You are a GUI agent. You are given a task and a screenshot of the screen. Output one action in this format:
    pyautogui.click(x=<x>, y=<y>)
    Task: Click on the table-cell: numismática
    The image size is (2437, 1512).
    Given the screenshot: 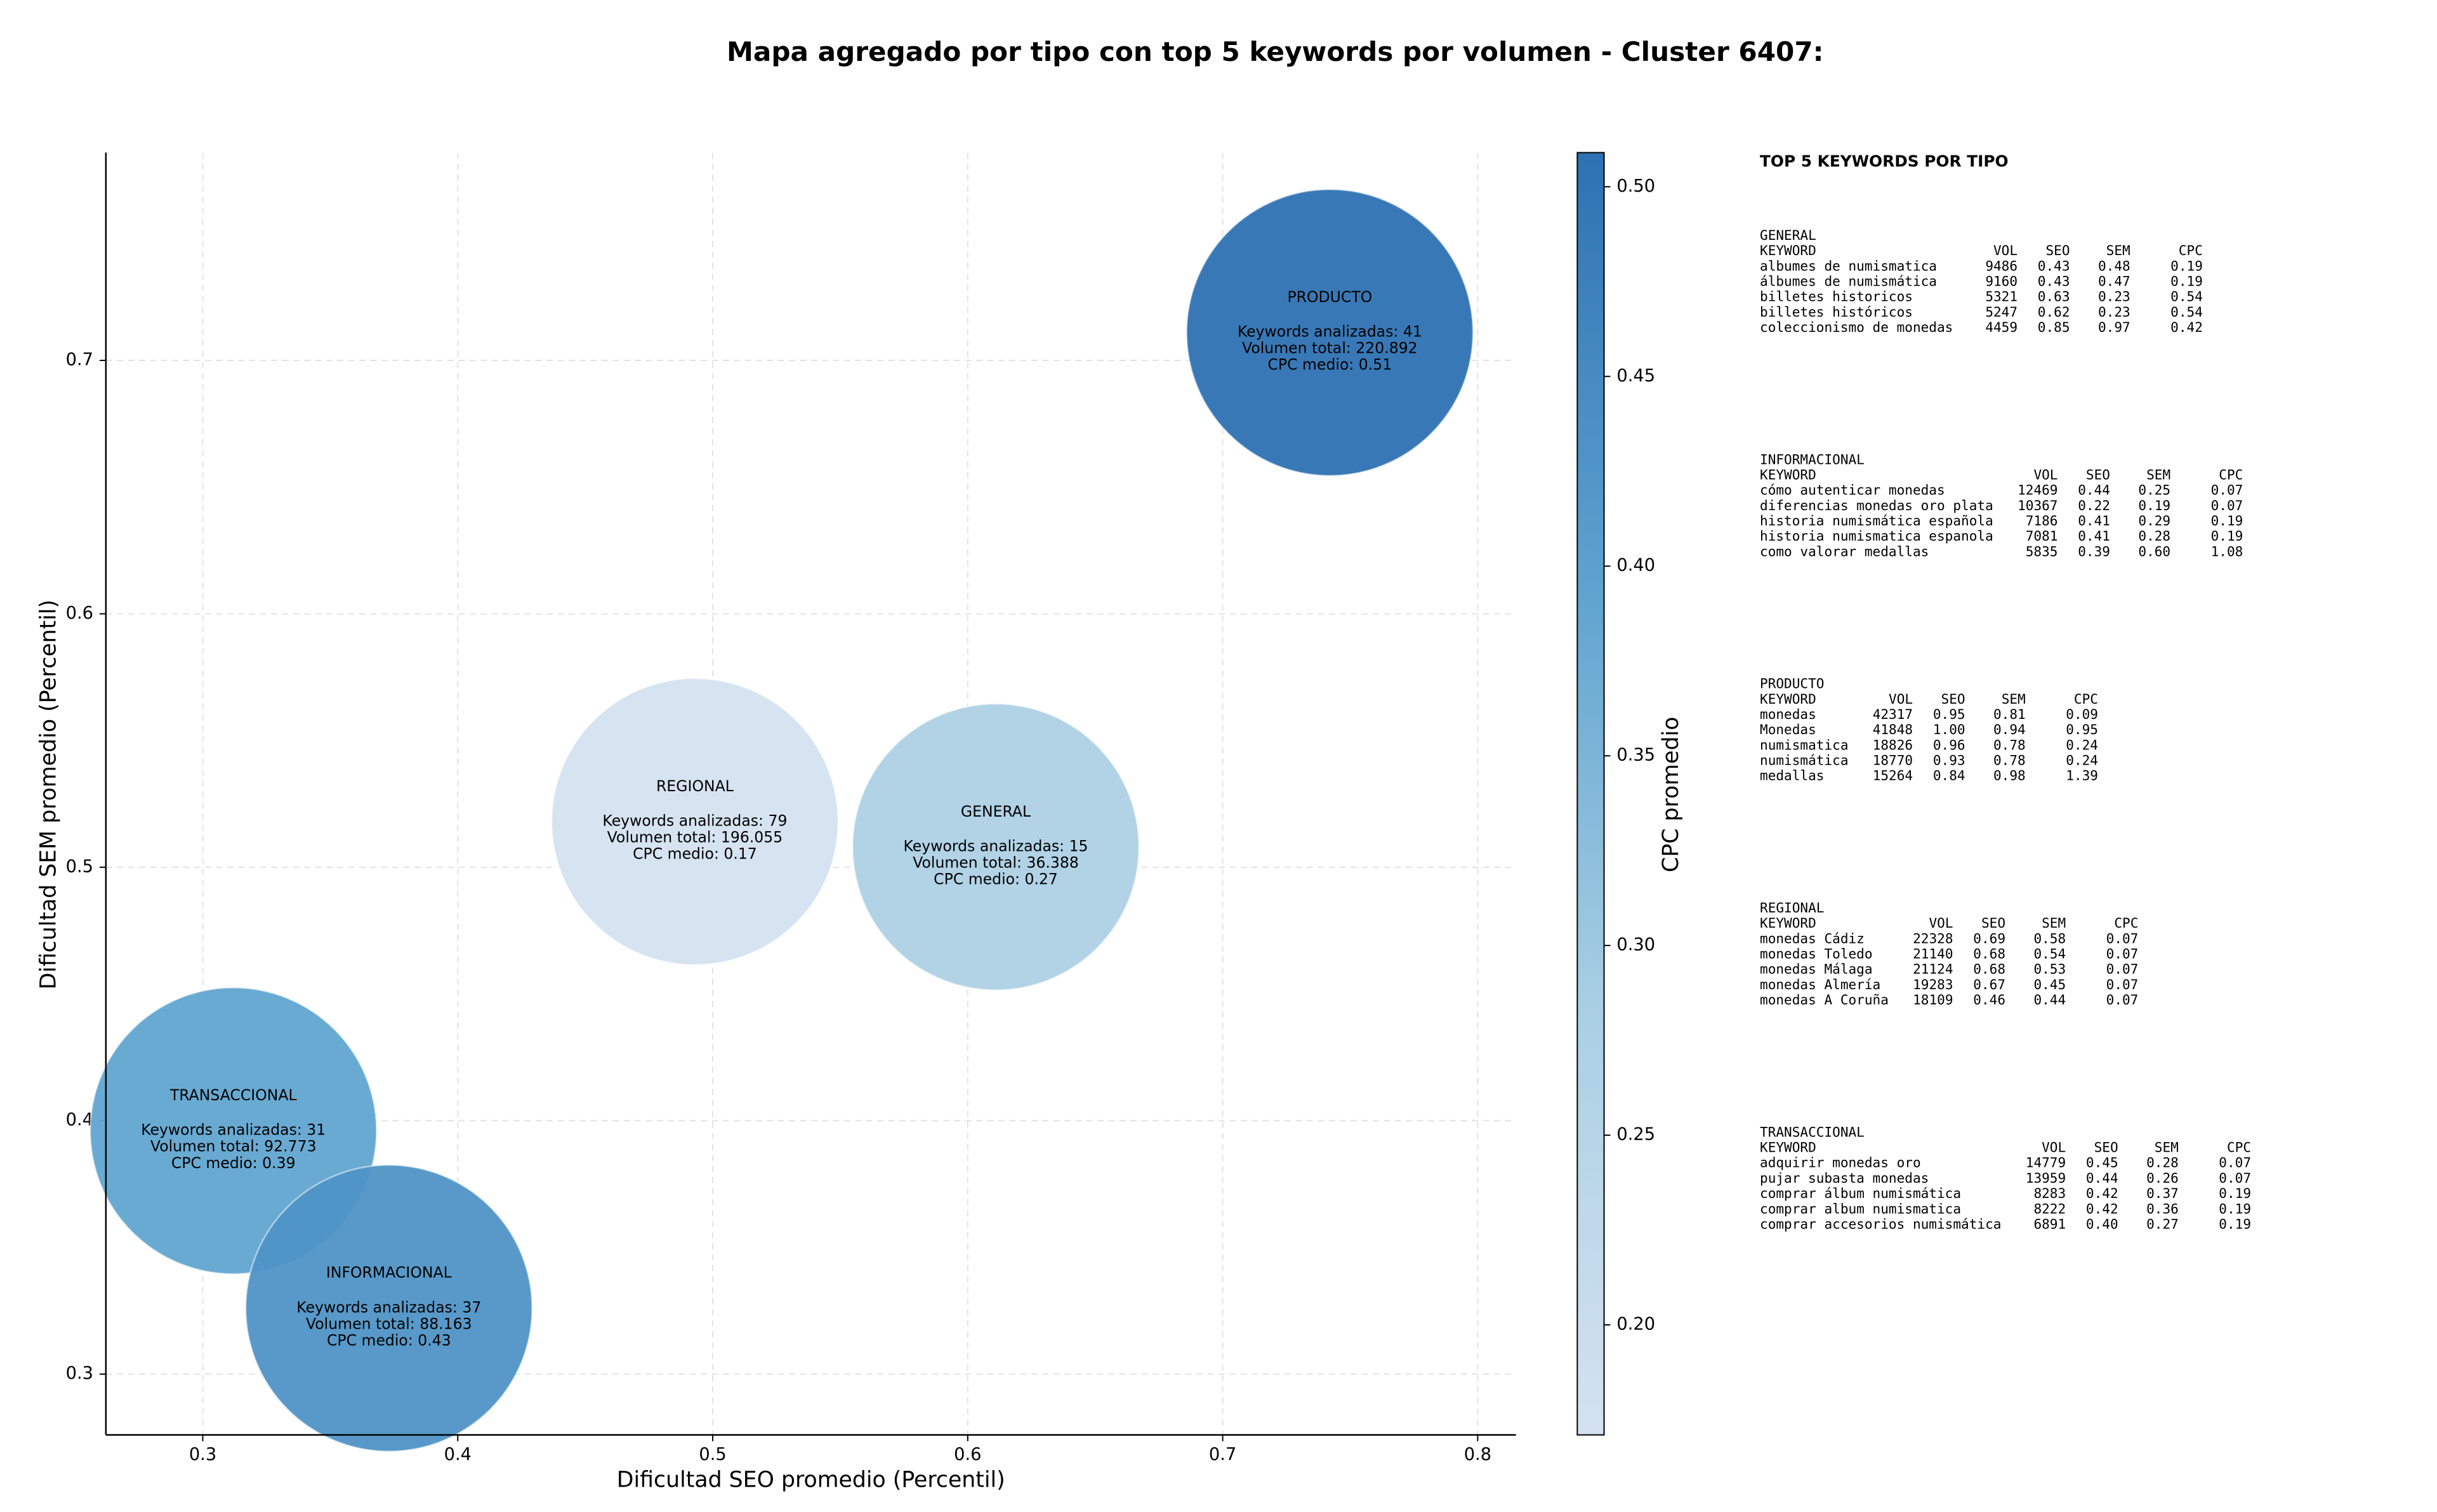 What is the action you would take?
    pyautogui.click(x=1804, y=761)
    